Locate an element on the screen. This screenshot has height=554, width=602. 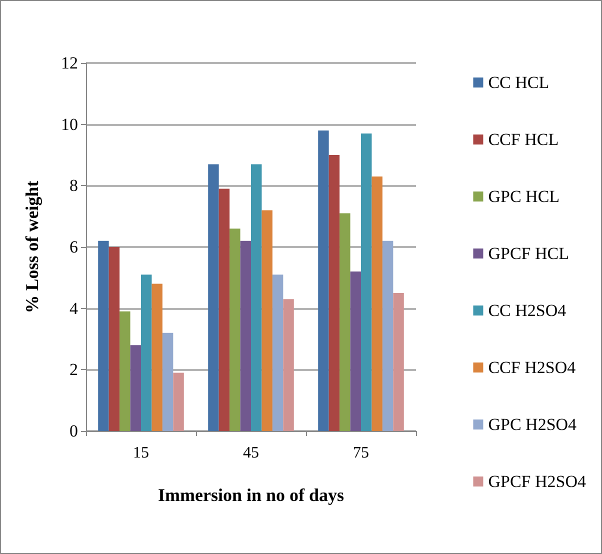
y-tick-label: 0 is located at coordinates (74, 431).